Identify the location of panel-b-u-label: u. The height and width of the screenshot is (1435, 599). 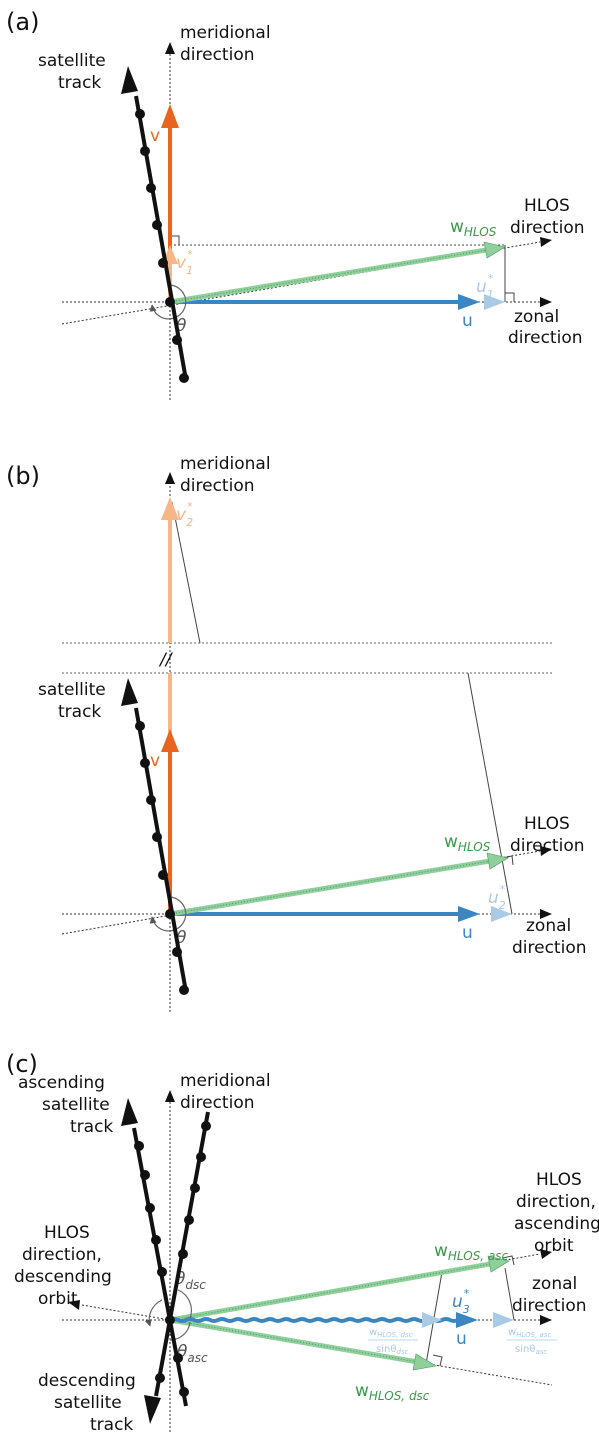
(467, 933).